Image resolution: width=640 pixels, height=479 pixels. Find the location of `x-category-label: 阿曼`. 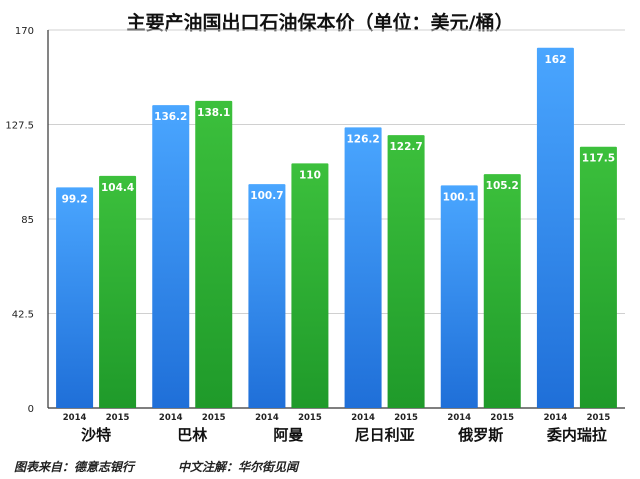

x-category-label: 阿曼 is located at coordinates (288, 435).